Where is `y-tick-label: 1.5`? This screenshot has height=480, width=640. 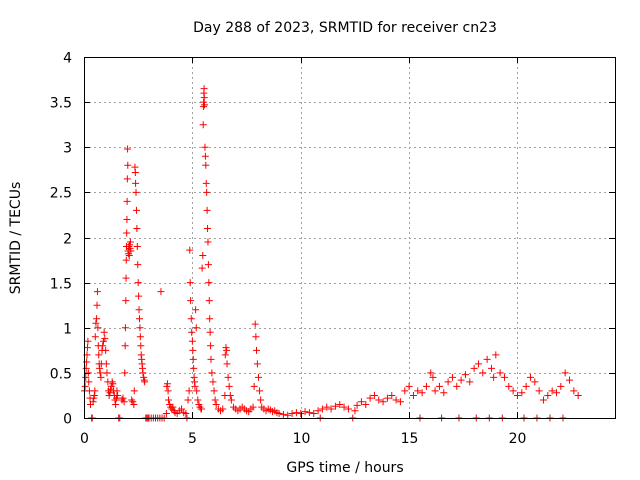 y-tick-label: 1.5 is located at coordinates (61, 285).